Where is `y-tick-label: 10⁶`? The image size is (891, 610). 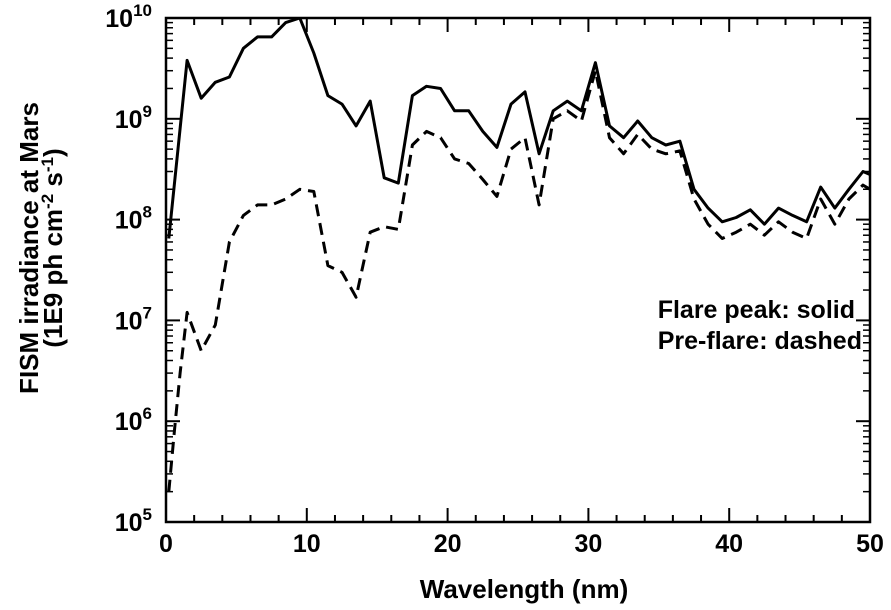 y-tick-label: 10⁶ is located at coordinates (133, 420).